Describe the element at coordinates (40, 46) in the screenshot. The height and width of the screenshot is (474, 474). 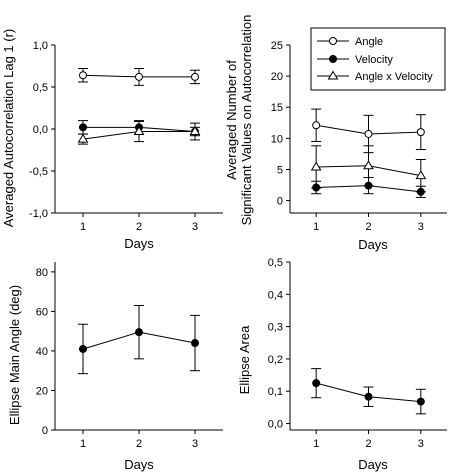
I see `y-tick-label: 1,0` at that location.